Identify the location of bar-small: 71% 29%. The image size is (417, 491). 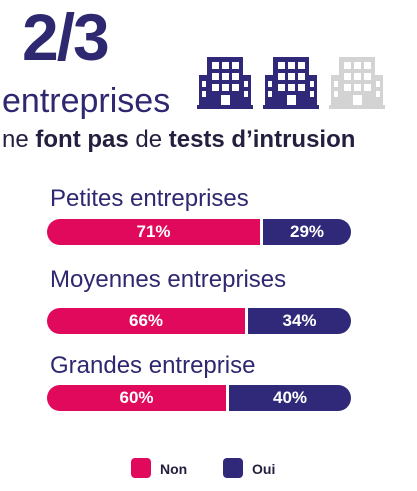
(199, 232).